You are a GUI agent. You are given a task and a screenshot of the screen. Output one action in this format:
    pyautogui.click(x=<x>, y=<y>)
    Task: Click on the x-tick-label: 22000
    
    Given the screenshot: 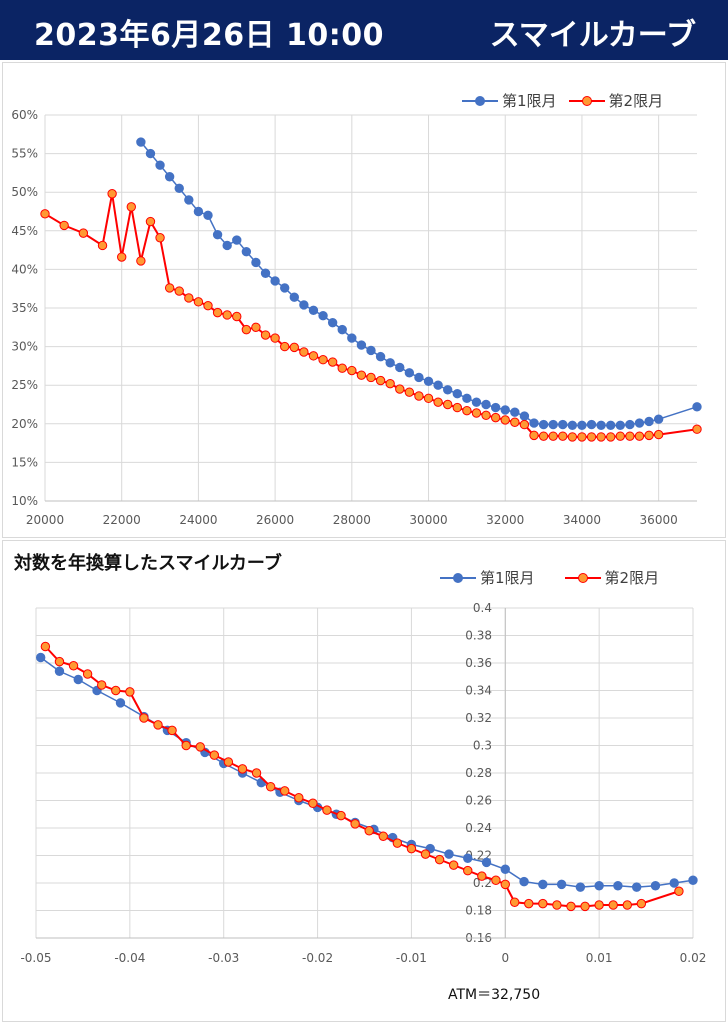 What is the action you would take?
    pyautogui.click(x=122, y=520)
    